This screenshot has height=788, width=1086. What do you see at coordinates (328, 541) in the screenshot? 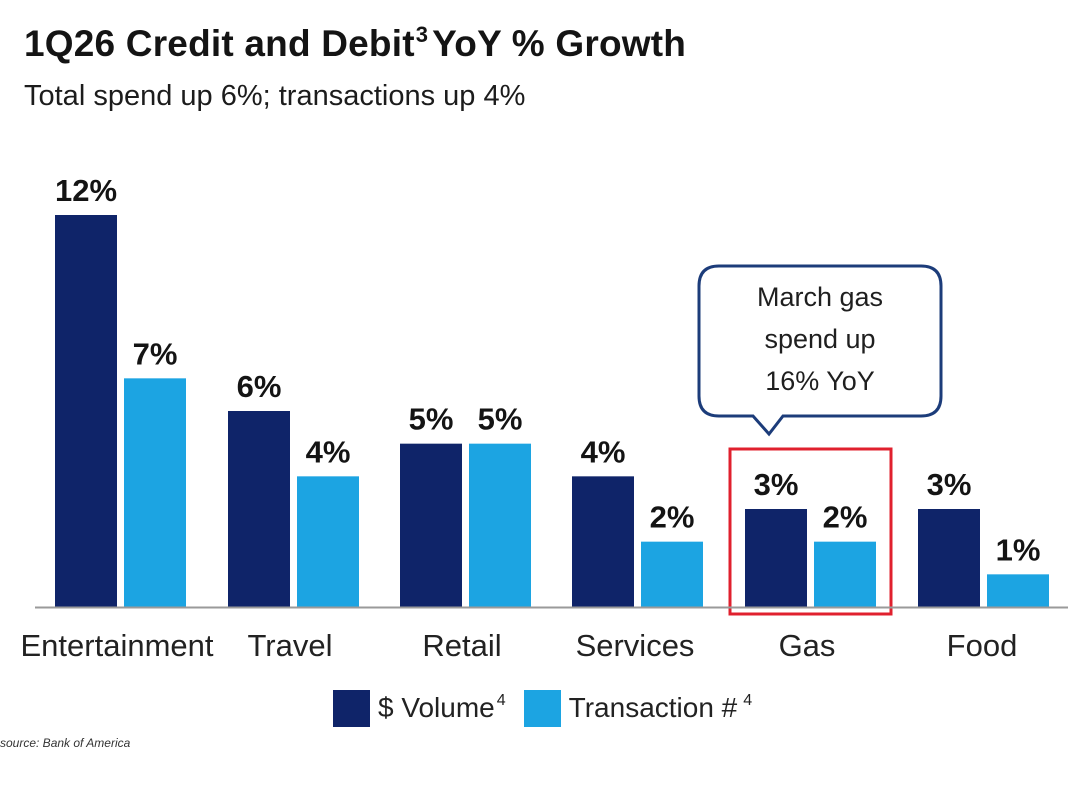
I see `bar-travel-transactions` at bounding box center [328, 541].